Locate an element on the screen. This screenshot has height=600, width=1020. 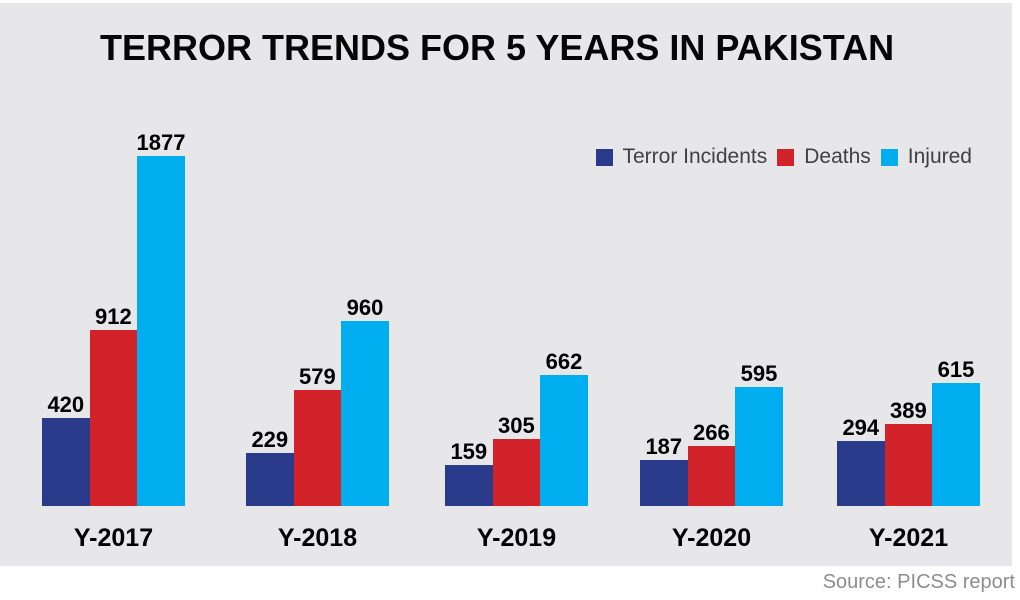
bar-deaths: 389 is located at coordinates (908, 452).